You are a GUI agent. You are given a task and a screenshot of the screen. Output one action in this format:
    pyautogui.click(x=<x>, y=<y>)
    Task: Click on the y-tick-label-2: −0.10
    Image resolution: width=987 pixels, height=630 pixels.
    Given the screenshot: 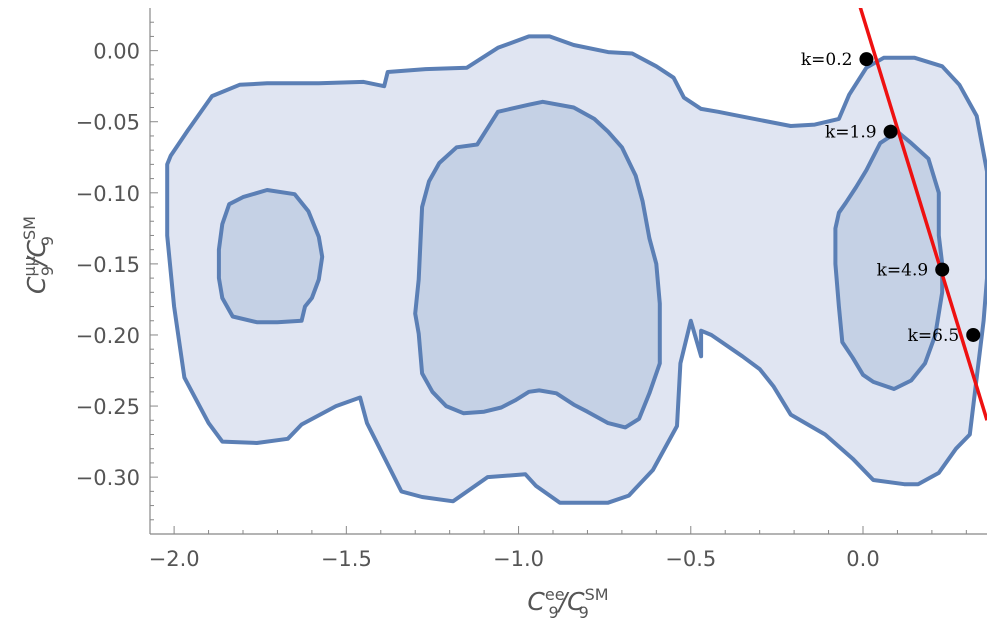 What is the action you would take?
    pyautogui.click(x=108, y=194)
    